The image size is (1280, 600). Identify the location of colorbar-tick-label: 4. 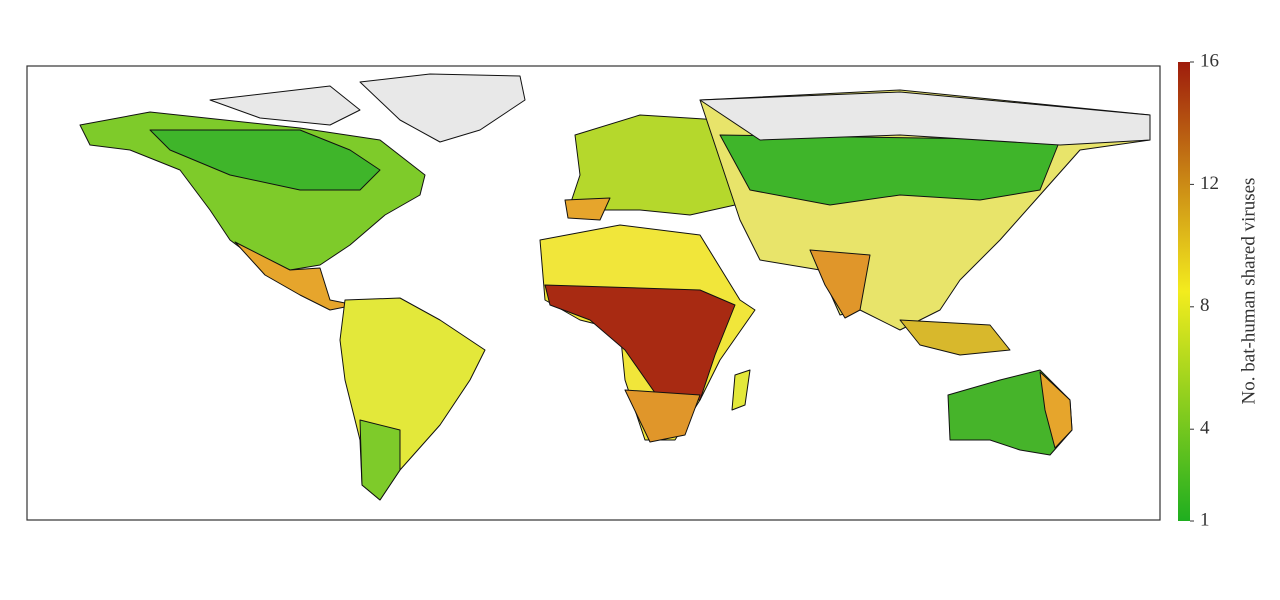
(1205, 428).